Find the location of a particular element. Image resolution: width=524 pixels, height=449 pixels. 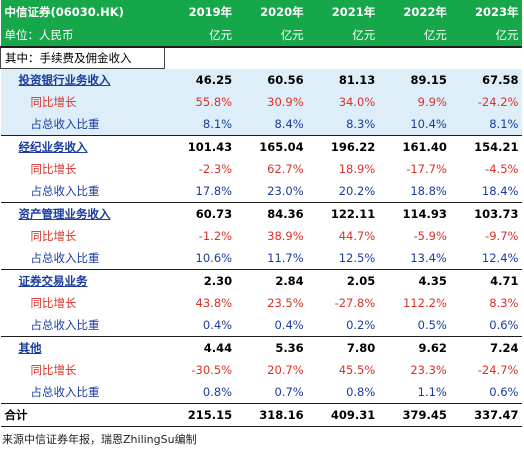

section-share-row-value: 12.5% is located at coordinates (343, 258).